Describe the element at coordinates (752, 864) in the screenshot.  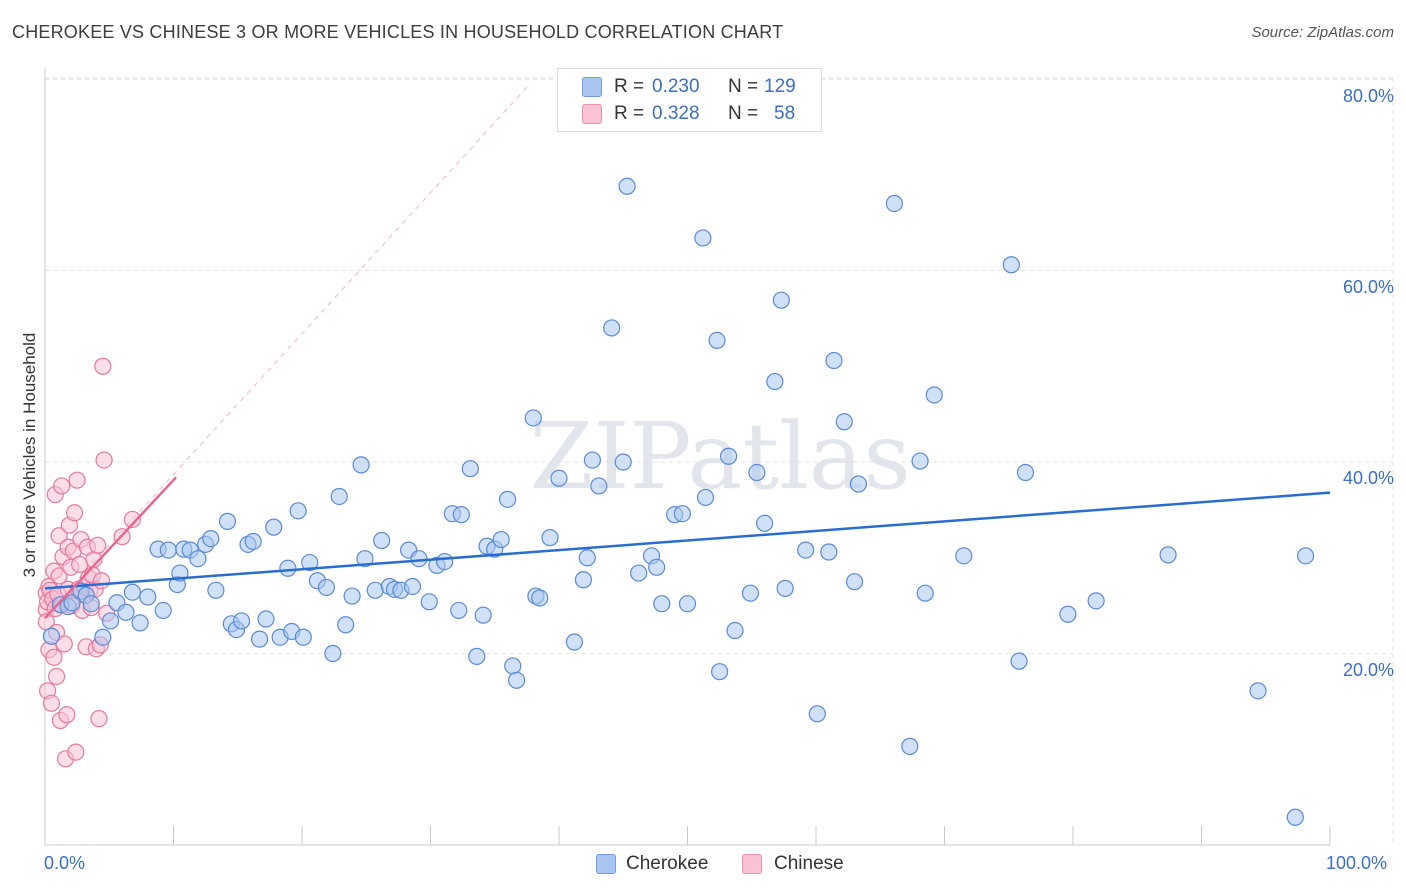
I see `chinese-legend-swatch` at that location.